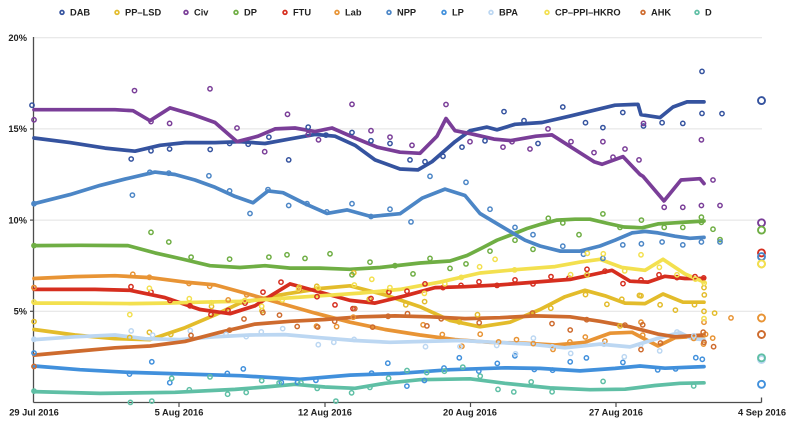 The width and height of the screenshot is (800, 428). What do you see at coordinates (143, 13) in the screenshot?
I see `svg-text: PP–LSD` at bounding box center [143, 13].